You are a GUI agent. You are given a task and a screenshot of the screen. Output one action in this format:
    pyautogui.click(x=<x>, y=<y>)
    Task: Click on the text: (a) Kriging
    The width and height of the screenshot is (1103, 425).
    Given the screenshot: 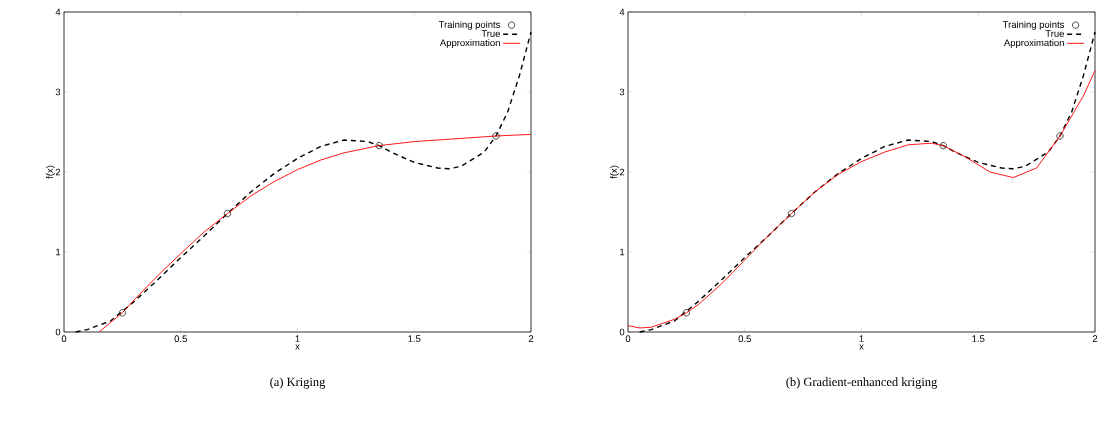 What is the action you would take?
    pyautogui.click(x=298, y=383)
    